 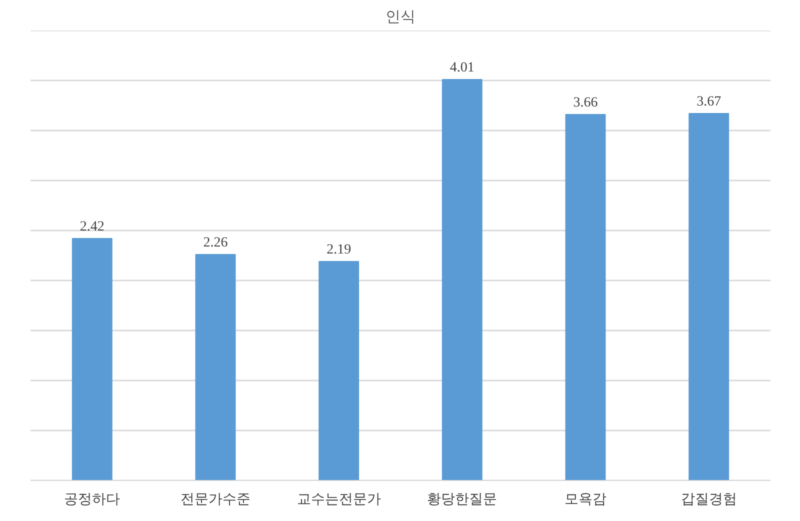 I want to click on x-tick-label: 갑질경험, so click(x=708, y=500).